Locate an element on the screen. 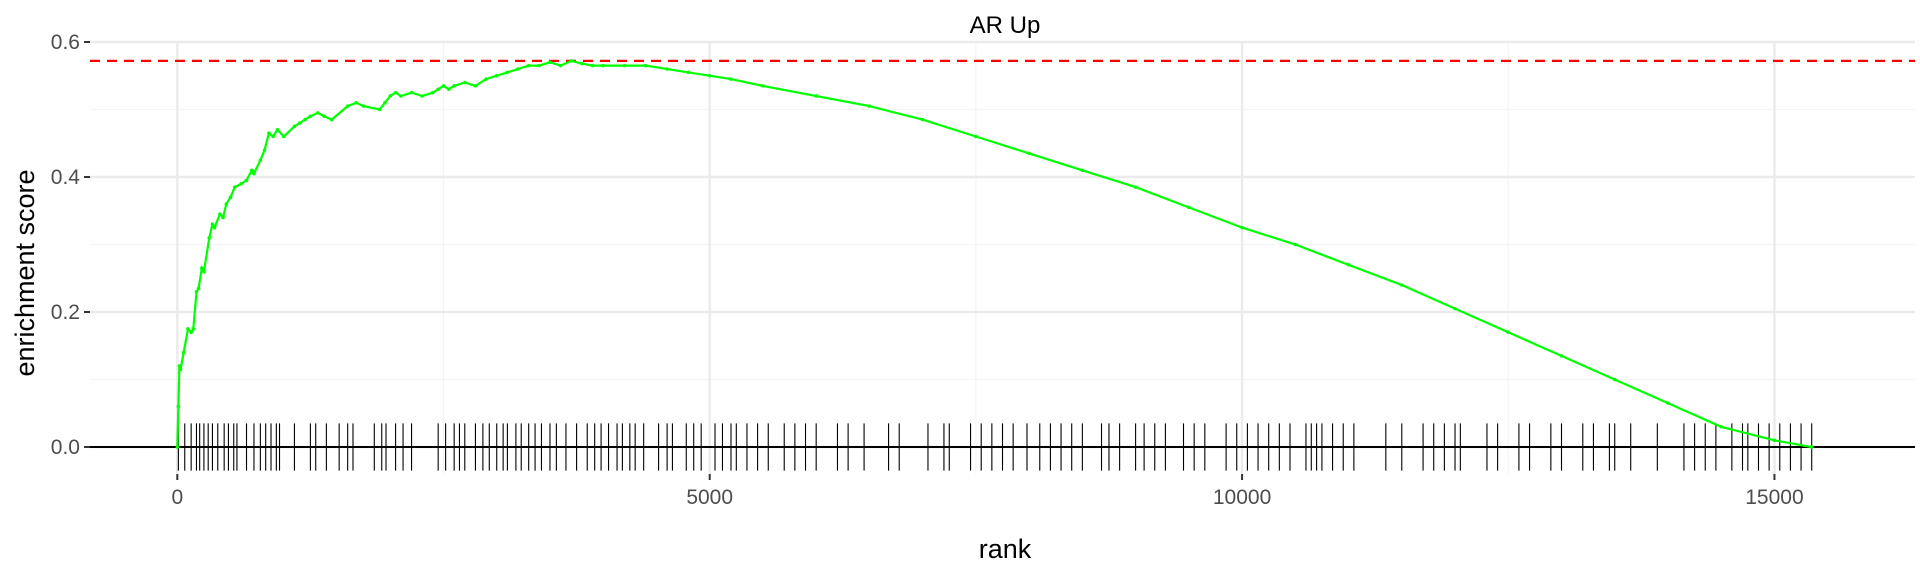 Image resolution: width=1920 pixels, height=576 pixels. x-axis-title: rank is located at coordinates (1005, 549).